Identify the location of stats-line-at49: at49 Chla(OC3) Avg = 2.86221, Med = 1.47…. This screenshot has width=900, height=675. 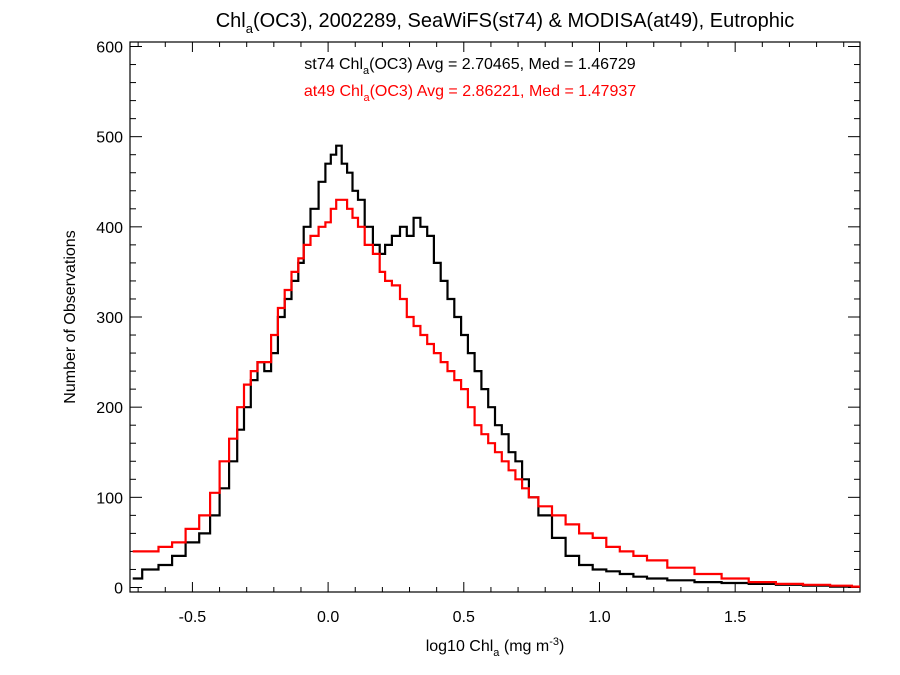
(470, 93).